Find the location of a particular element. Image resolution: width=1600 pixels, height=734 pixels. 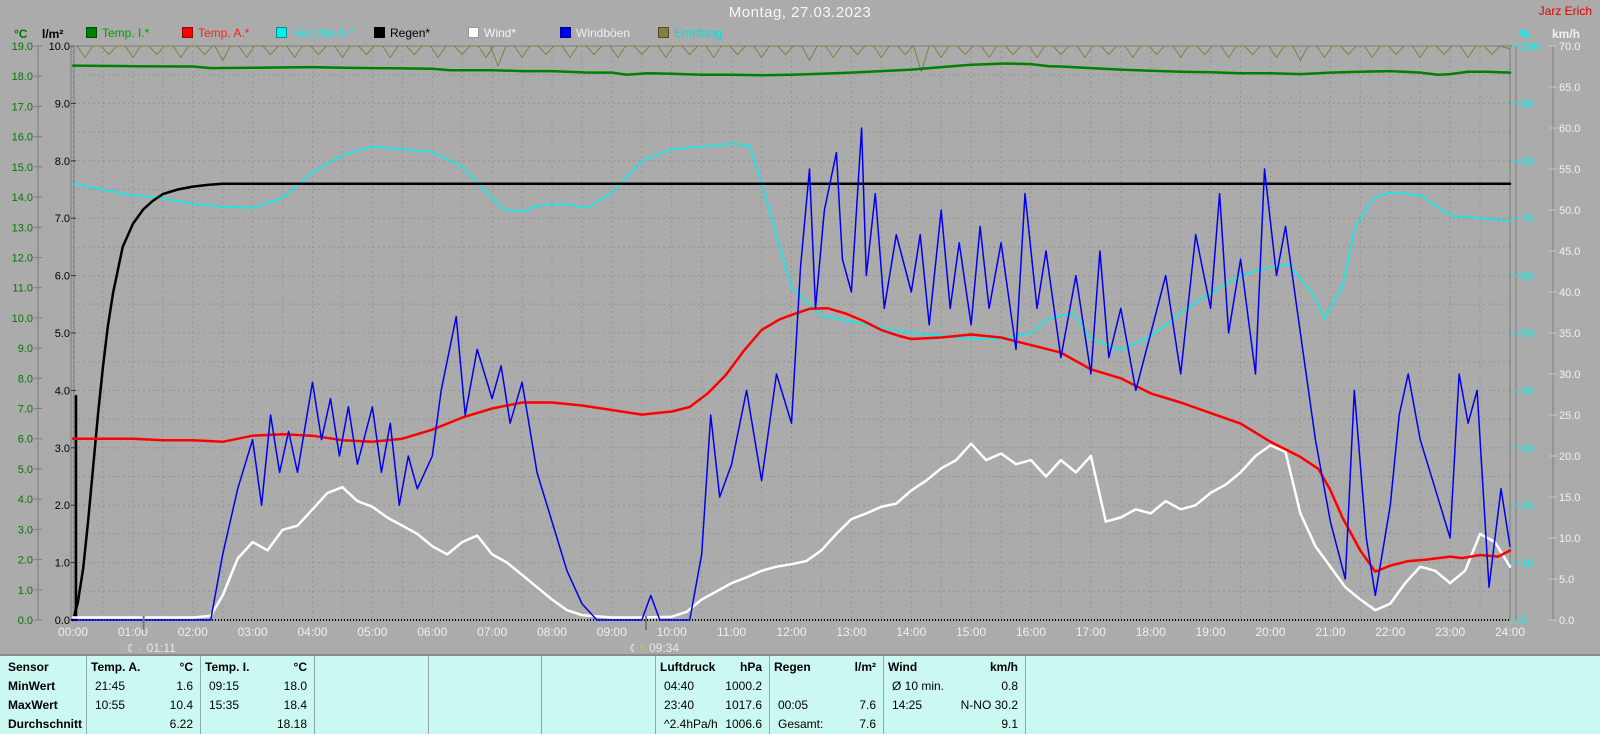

cell-value: 1000.2 is located at coordinates (743, 686).